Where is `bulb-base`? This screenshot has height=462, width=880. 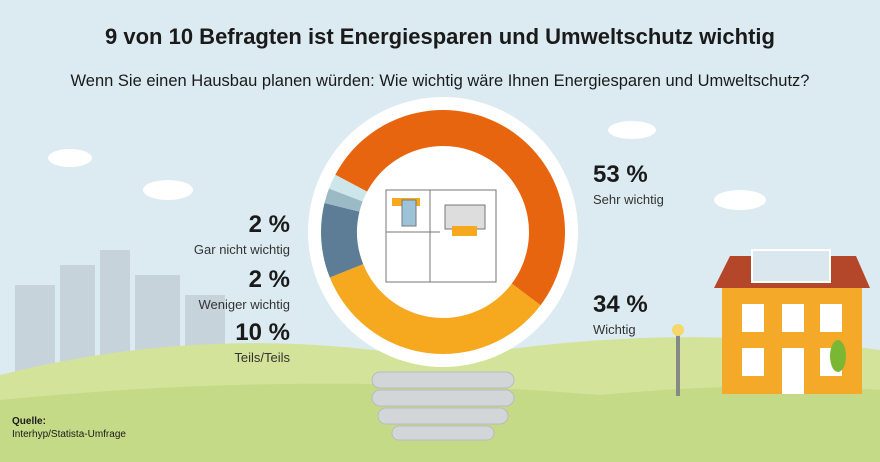 bulb-base is located at coordinates (443, 406).